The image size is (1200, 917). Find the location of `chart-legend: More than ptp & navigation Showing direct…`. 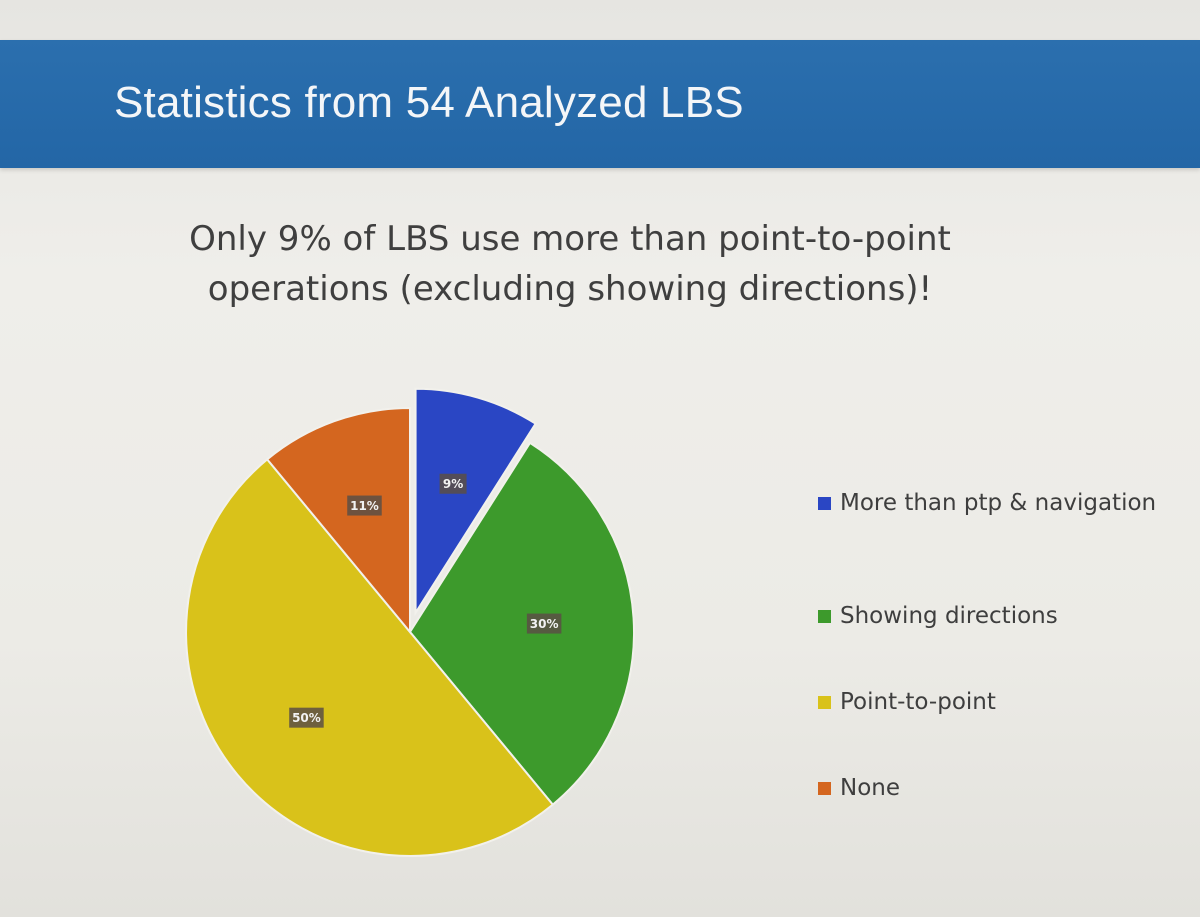

chart-legend: More than ptp & navigation Showing direct… is located at coordinates (987, 660).